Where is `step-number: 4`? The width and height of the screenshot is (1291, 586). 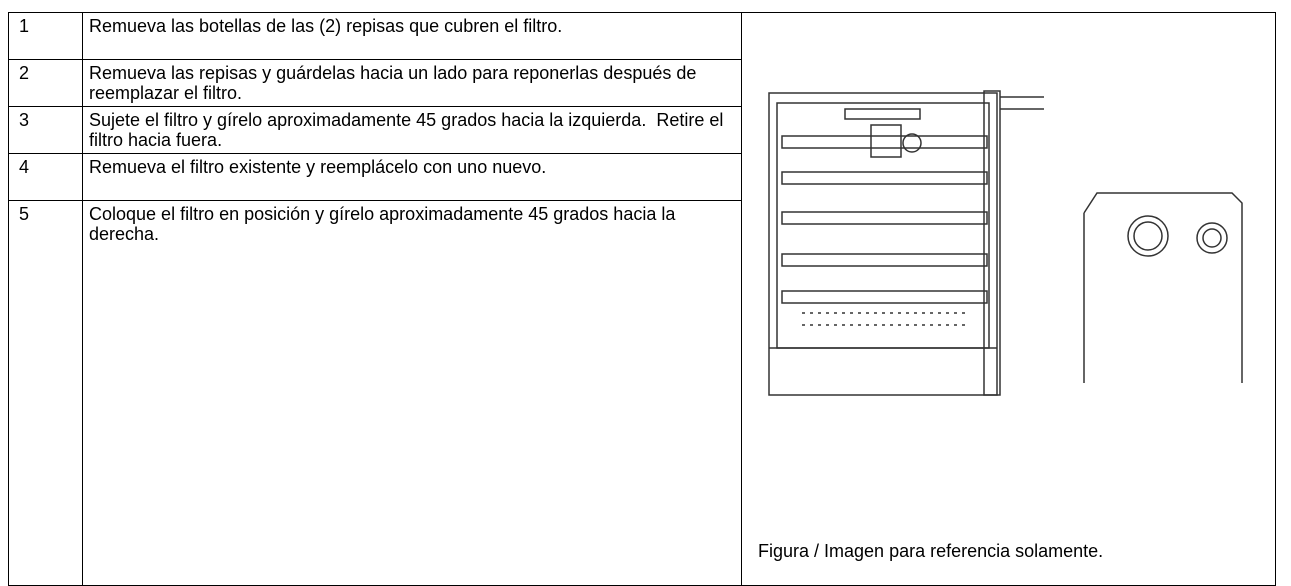 step-number: 4 is located at coordinates (45, 177).